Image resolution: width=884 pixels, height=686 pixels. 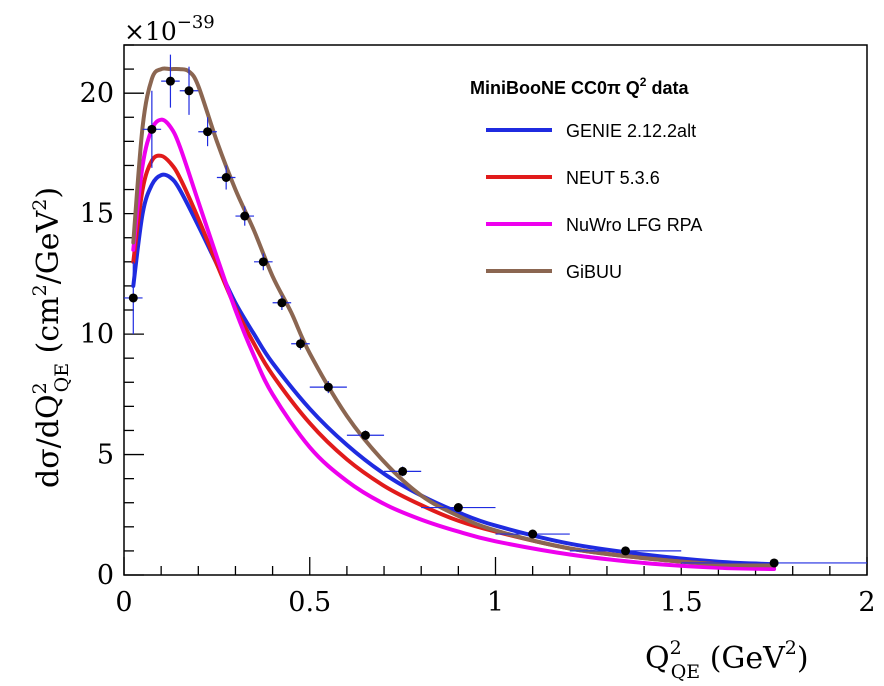 I want to click on legend-title-end: data, so click(x=667, y=88).